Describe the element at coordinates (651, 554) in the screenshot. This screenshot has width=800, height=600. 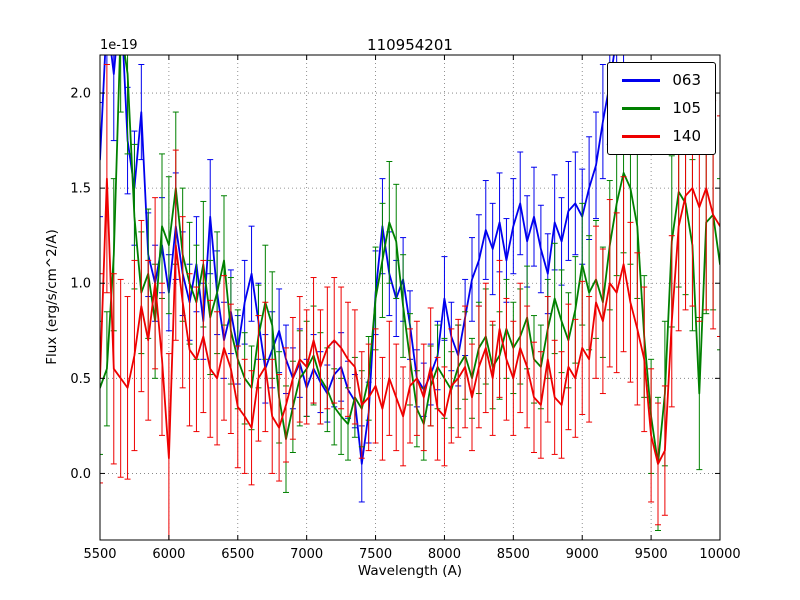
I see `x-tick-label: 9500` at that location.